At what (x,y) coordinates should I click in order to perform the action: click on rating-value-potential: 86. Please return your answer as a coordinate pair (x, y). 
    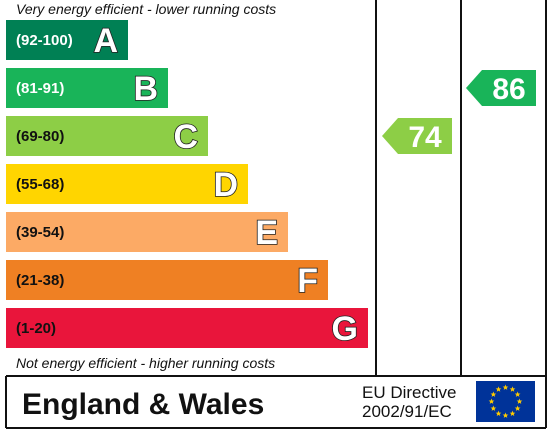
    Looking at the image, I should click on (508, 89).